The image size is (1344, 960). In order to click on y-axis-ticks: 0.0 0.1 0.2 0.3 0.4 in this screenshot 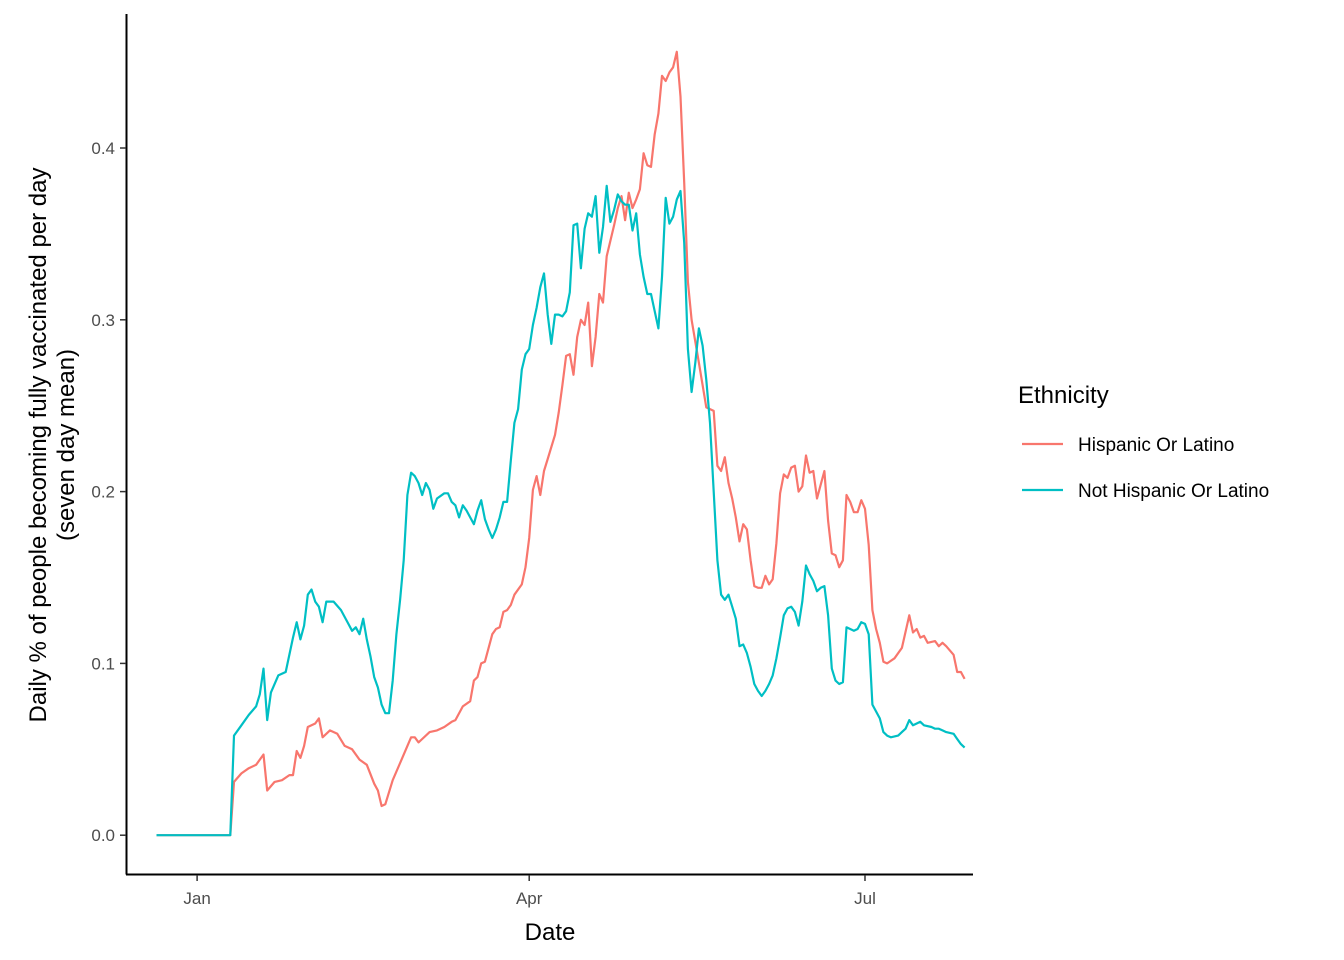, I will do `click(108, 492)`.